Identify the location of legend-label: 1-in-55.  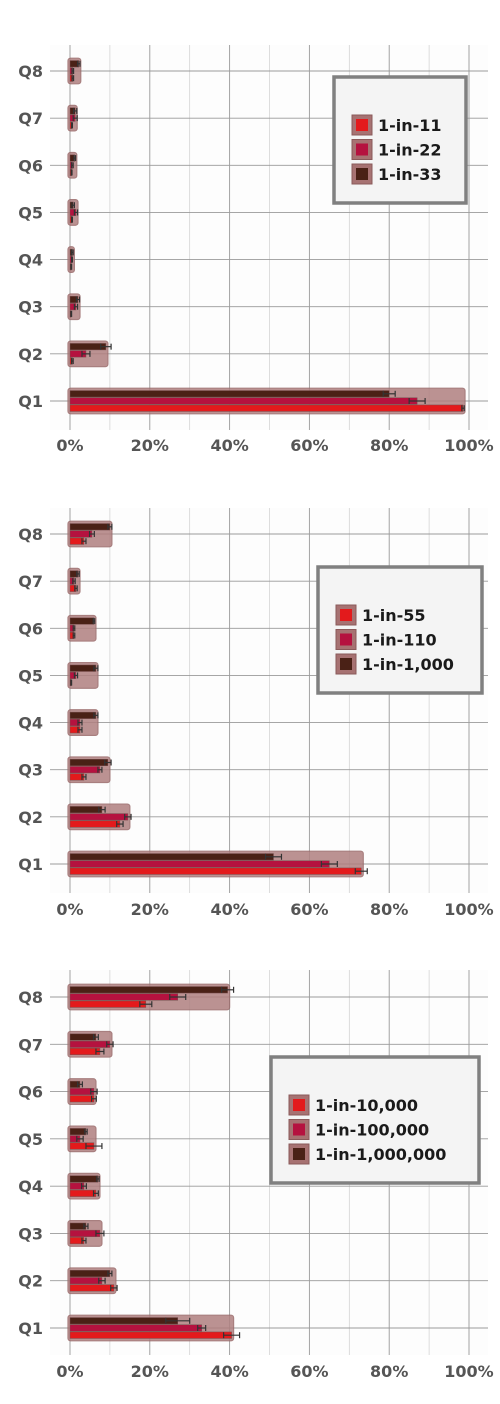
(394, 615).